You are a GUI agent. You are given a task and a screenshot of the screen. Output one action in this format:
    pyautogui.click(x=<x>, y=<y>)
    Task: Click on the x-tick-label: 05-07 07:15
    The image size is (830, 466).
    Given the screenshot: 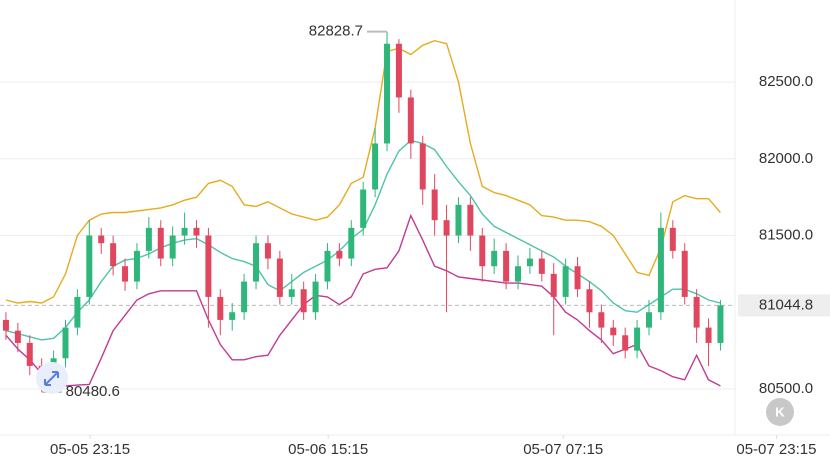 What is the action you would take?
    pyautogui.click(x=563, y=449)
    